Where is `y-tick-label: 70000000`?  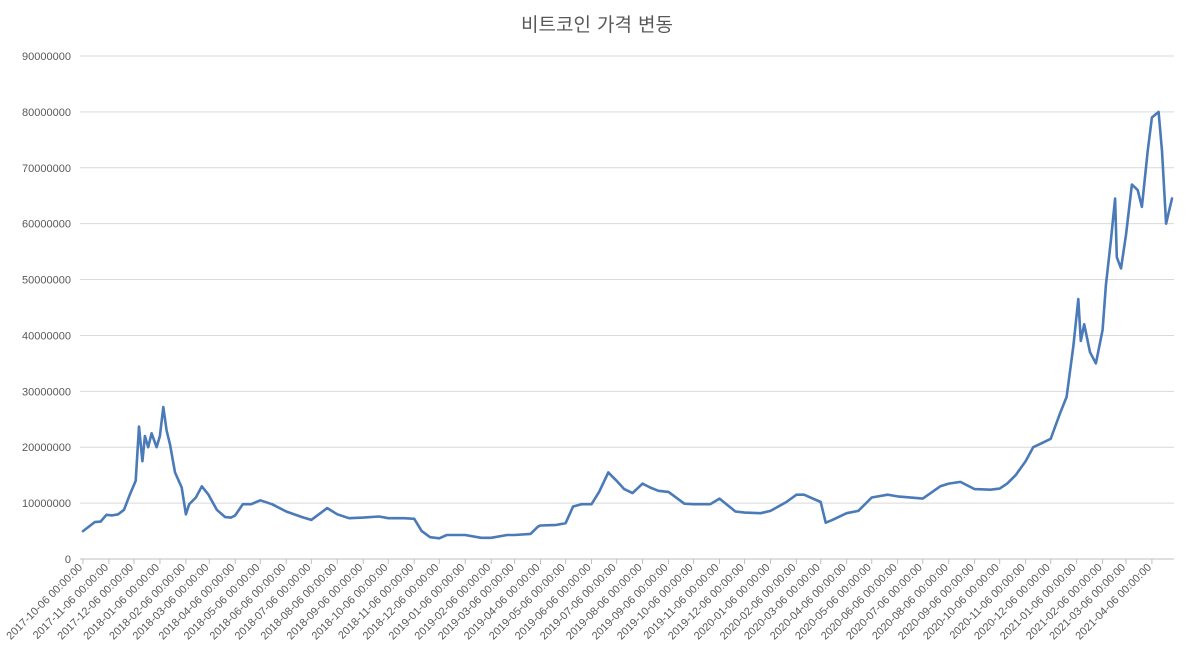
y-tick-label: 70000000 is located at coordinates (46, 169).